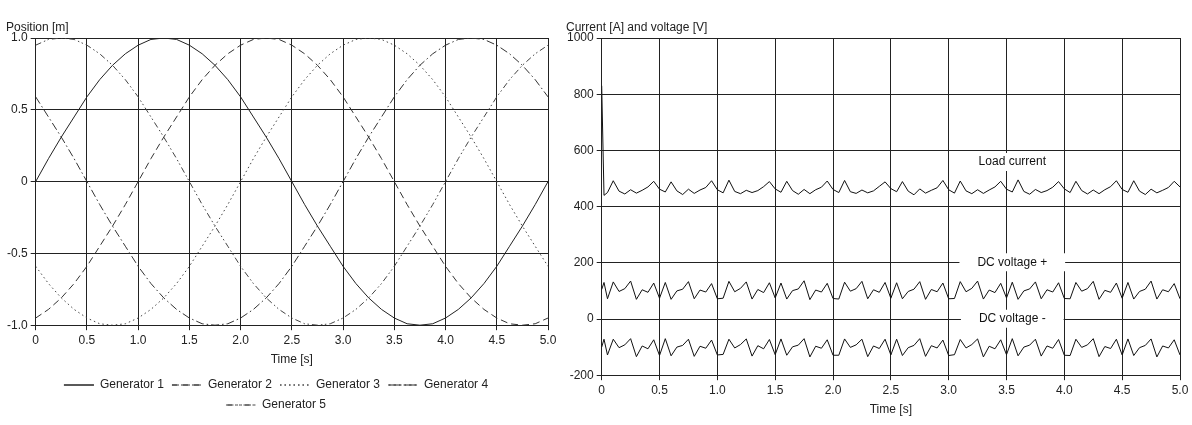  I want to click on y-tick-label: 200, so click(584, 262).